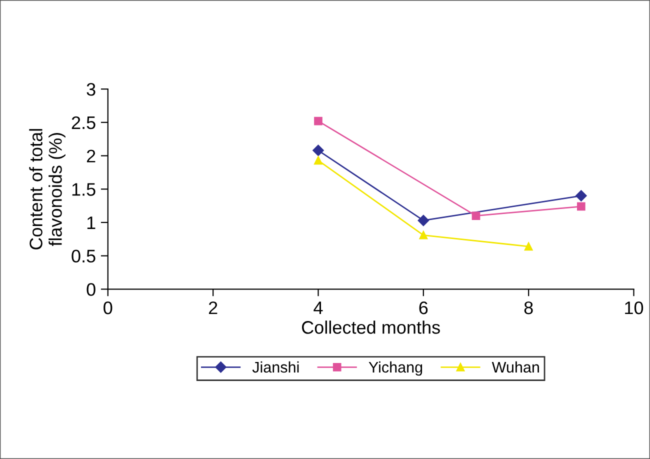  Describe the element at coordinates (91, 289) in the screenshot. I see `y-tick-label: 0` at that location.